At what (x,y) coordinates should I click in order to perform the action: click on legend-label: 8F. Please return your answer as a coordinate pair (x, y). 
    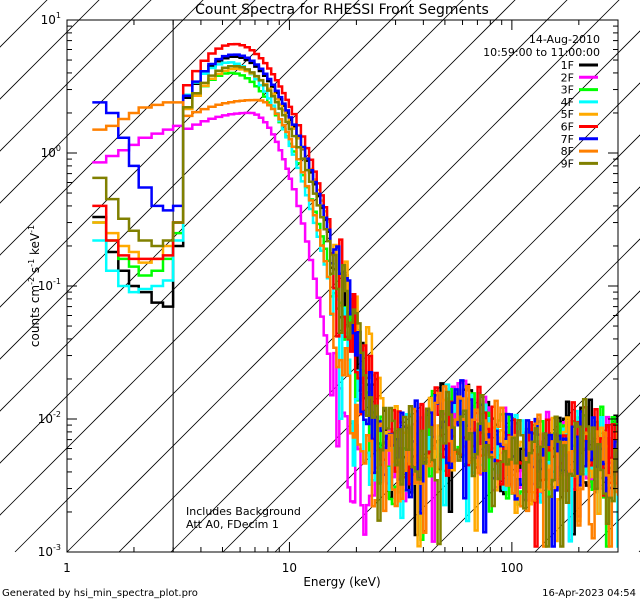
    Looking at the image, I should click on (567, 151).